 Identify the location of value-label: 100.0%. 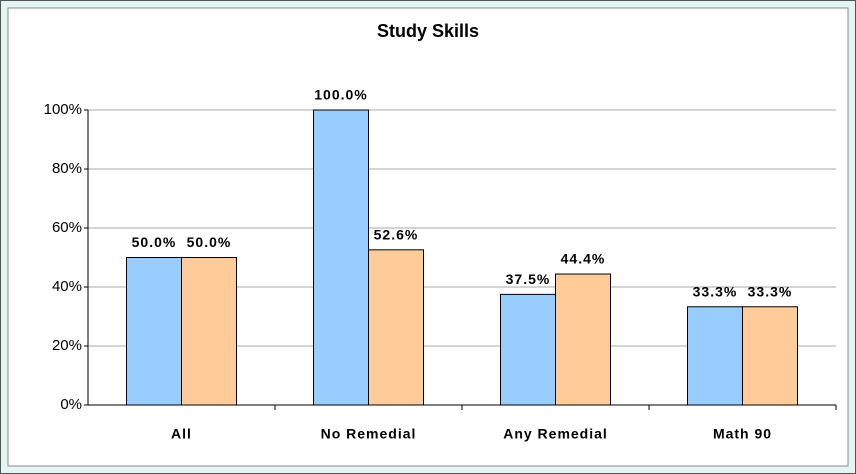
(340, 95).